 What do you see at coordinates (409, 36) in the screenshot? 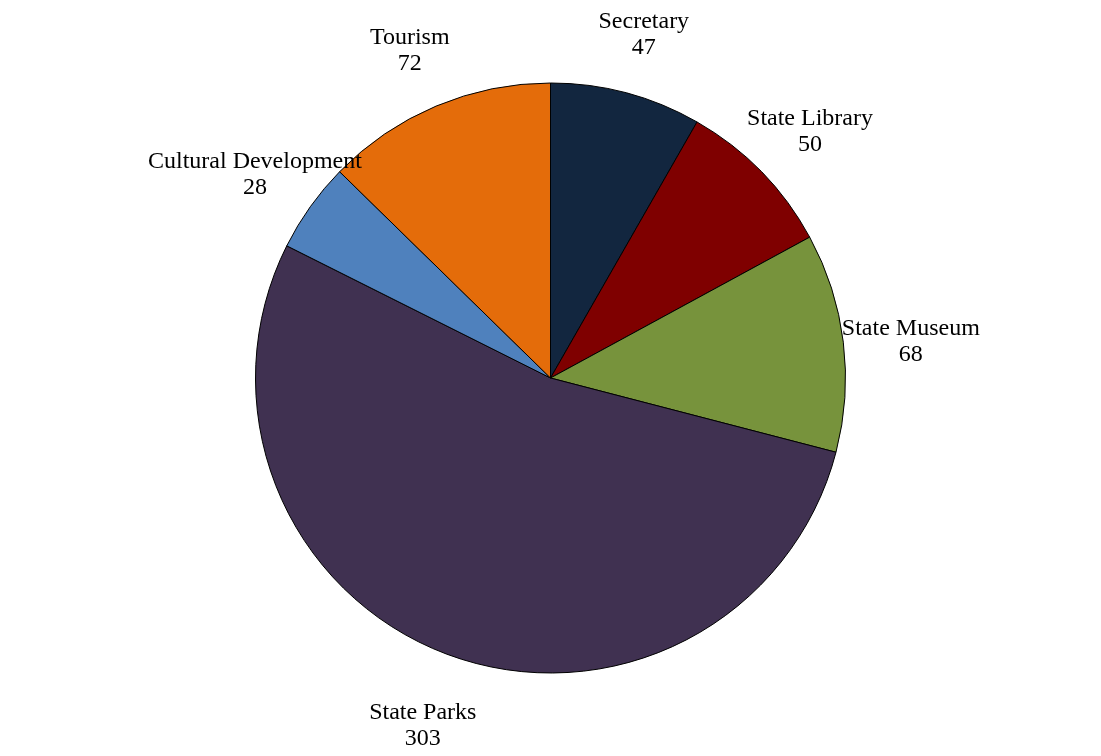
I see `slice-label: Tourism` at bounding box center [409, 36].